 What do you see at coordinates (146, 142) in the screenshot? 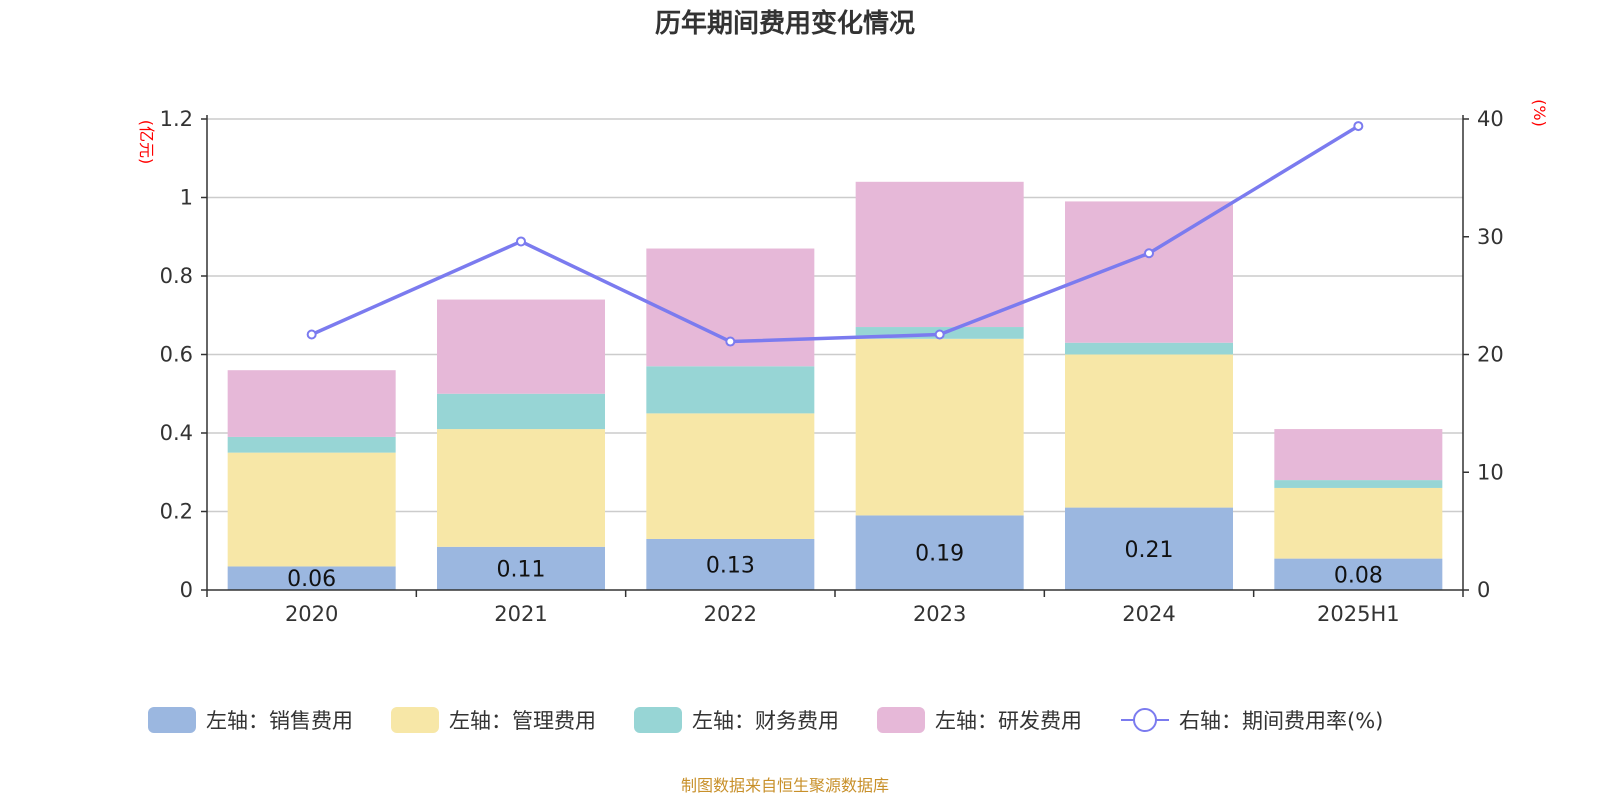
I see `left-axis-unit: (亿元)` at bounding box center [146, 142].